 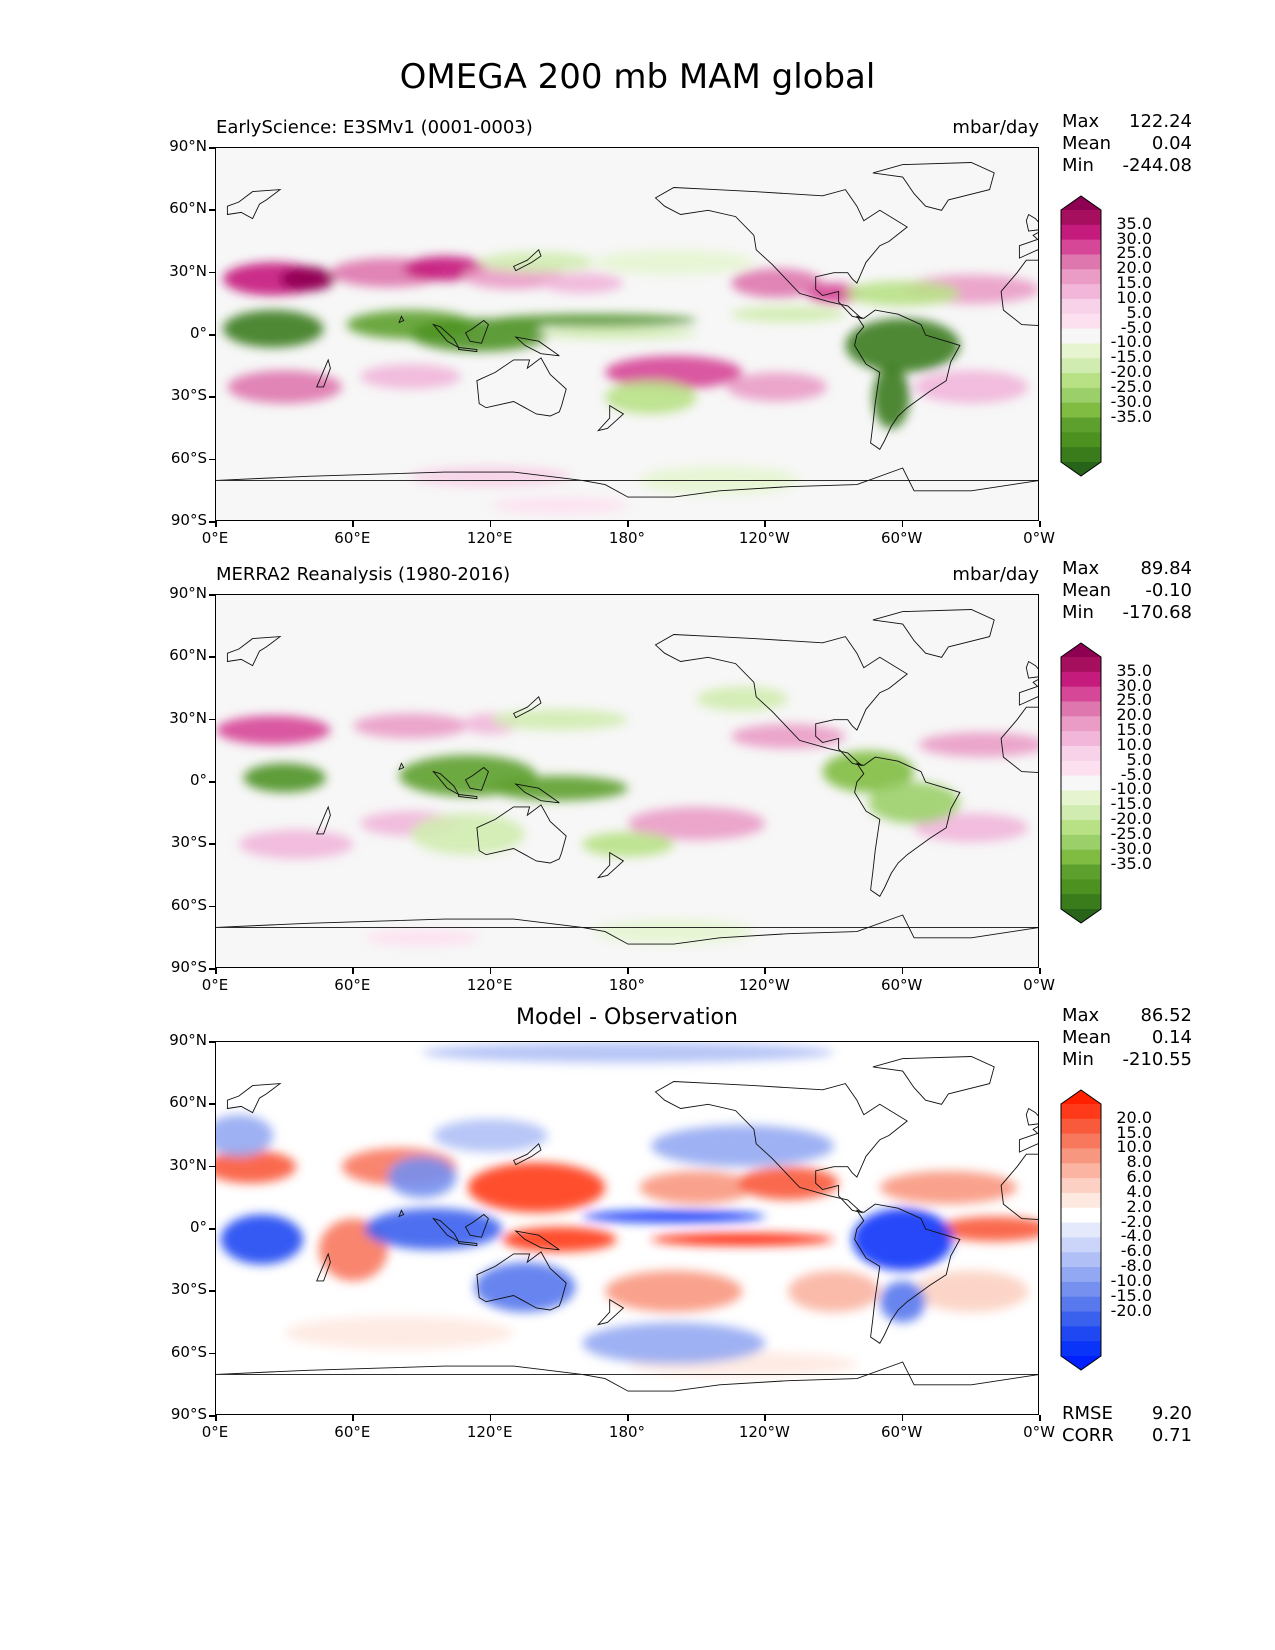 What do you see at coordinates (1131, 357) in the screenshot?
I see `colorbar-tick-label: -15.0` at bounding box center [1131, 357].